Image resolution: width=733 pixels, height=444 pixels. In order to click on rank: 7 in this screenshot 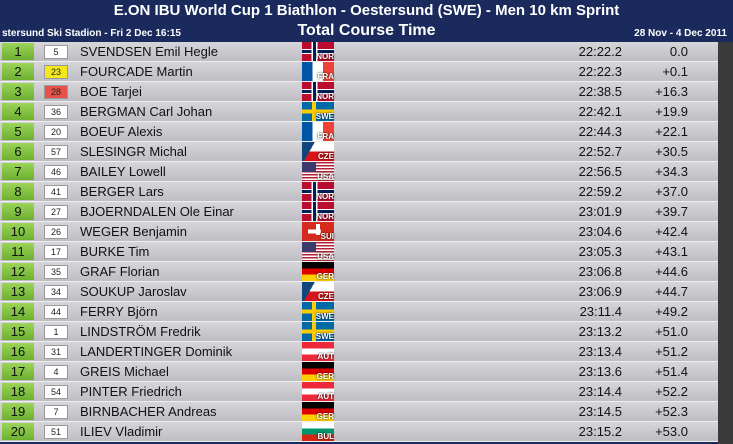, I will do `click(18, 171)`.